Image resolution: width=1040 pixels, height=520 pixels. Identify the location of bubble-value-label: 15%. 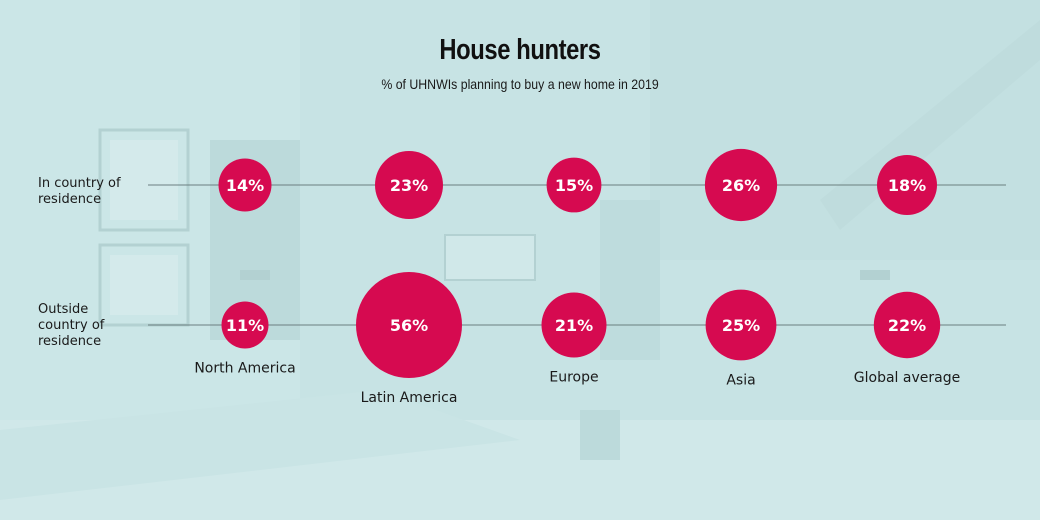
(574, 185).